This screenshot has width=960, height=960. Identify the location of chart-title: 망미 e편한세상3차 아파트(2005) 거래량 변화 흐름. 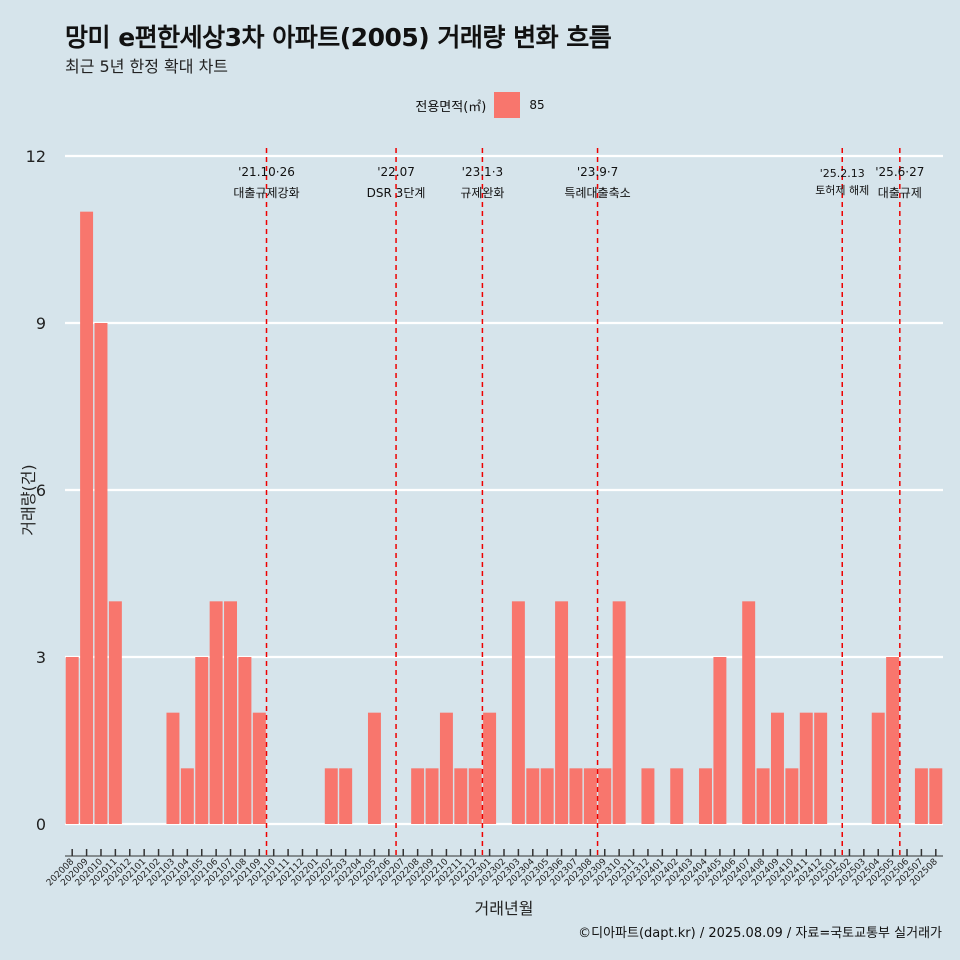
(338, 37).